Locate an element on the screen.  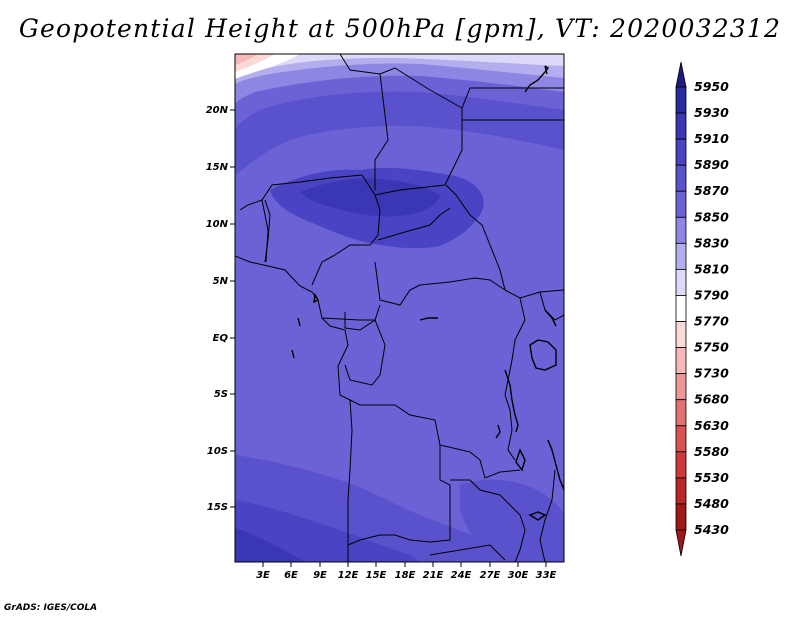
colorbar-label: 5870 is located at coordinates (711, 190).